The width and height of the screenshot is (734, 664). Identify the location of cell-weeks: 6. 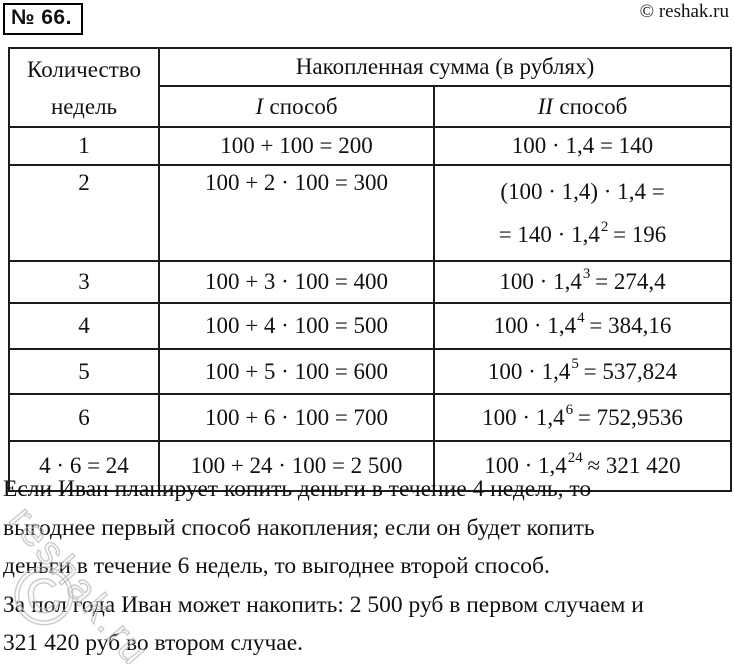
(84, 417).